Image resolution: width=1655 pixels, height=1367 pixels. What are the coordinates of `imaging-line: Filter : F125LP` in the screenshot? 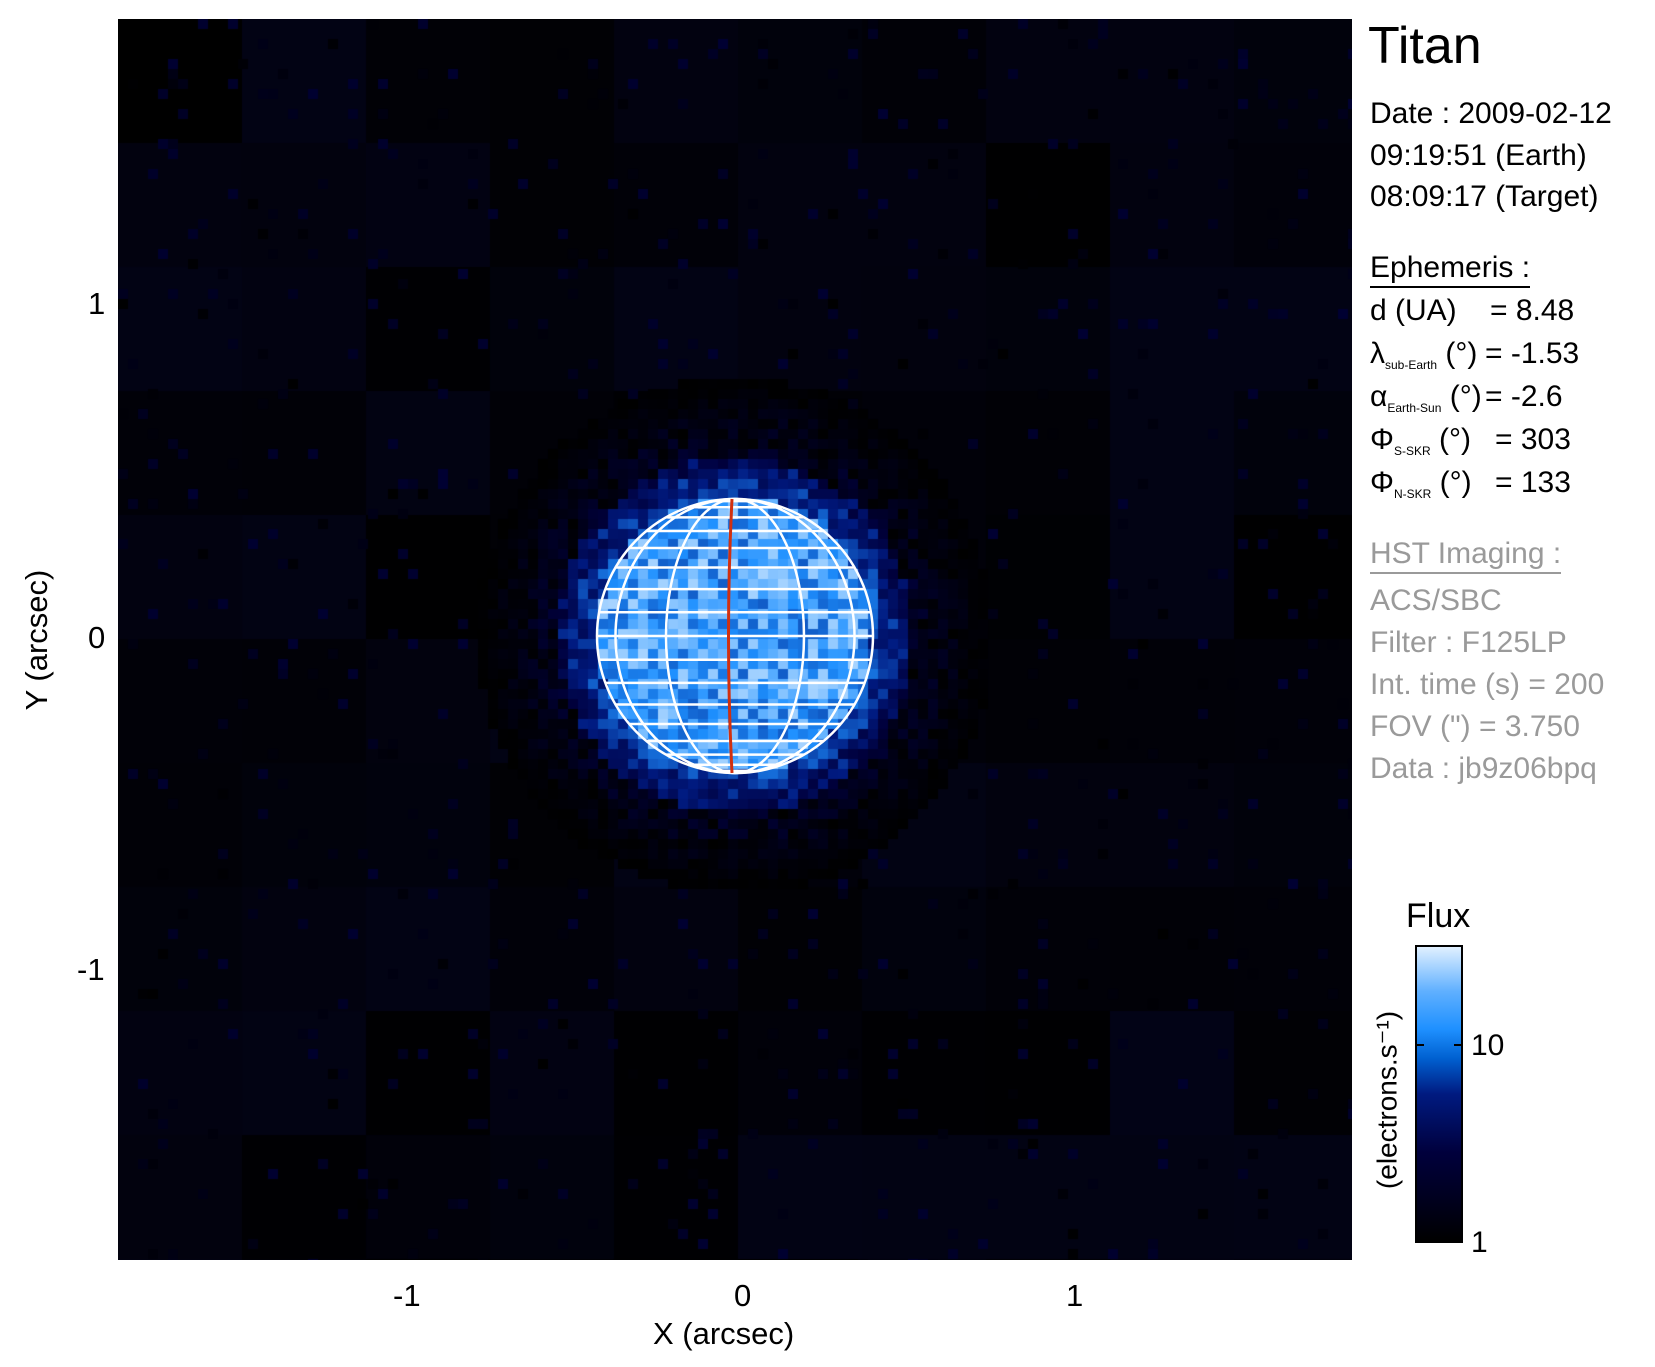 It's located at (1468, 642).